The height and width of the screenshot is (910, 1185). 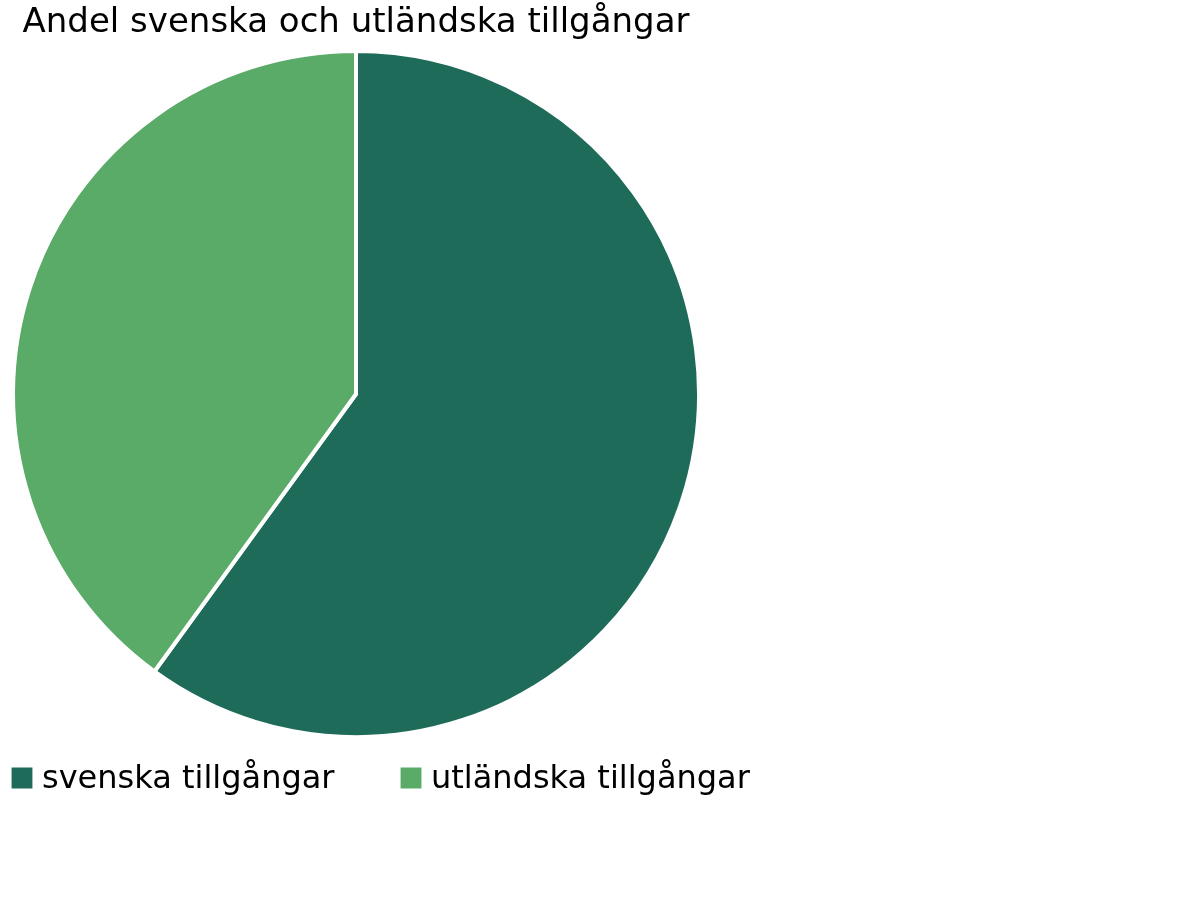 I want to click on legend-label: svenska tillgångar, so click(x=189, y=777).